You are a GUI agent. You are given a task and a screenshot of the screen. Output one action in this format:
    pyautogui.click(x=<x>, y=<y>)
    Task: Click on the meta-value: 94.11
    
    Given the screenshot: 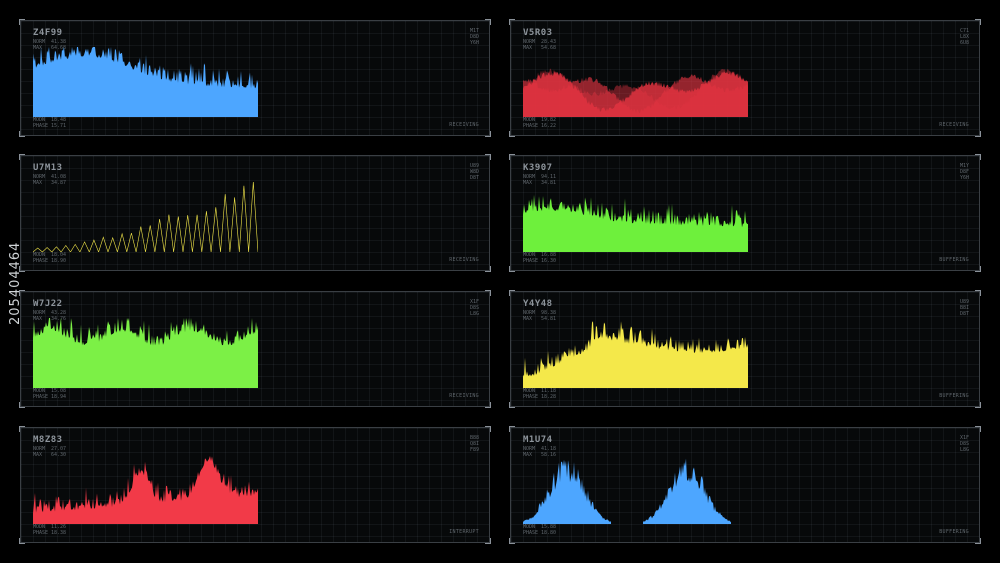 What is the action you would take?
    pyautogui.click(x=549, y=177)
    